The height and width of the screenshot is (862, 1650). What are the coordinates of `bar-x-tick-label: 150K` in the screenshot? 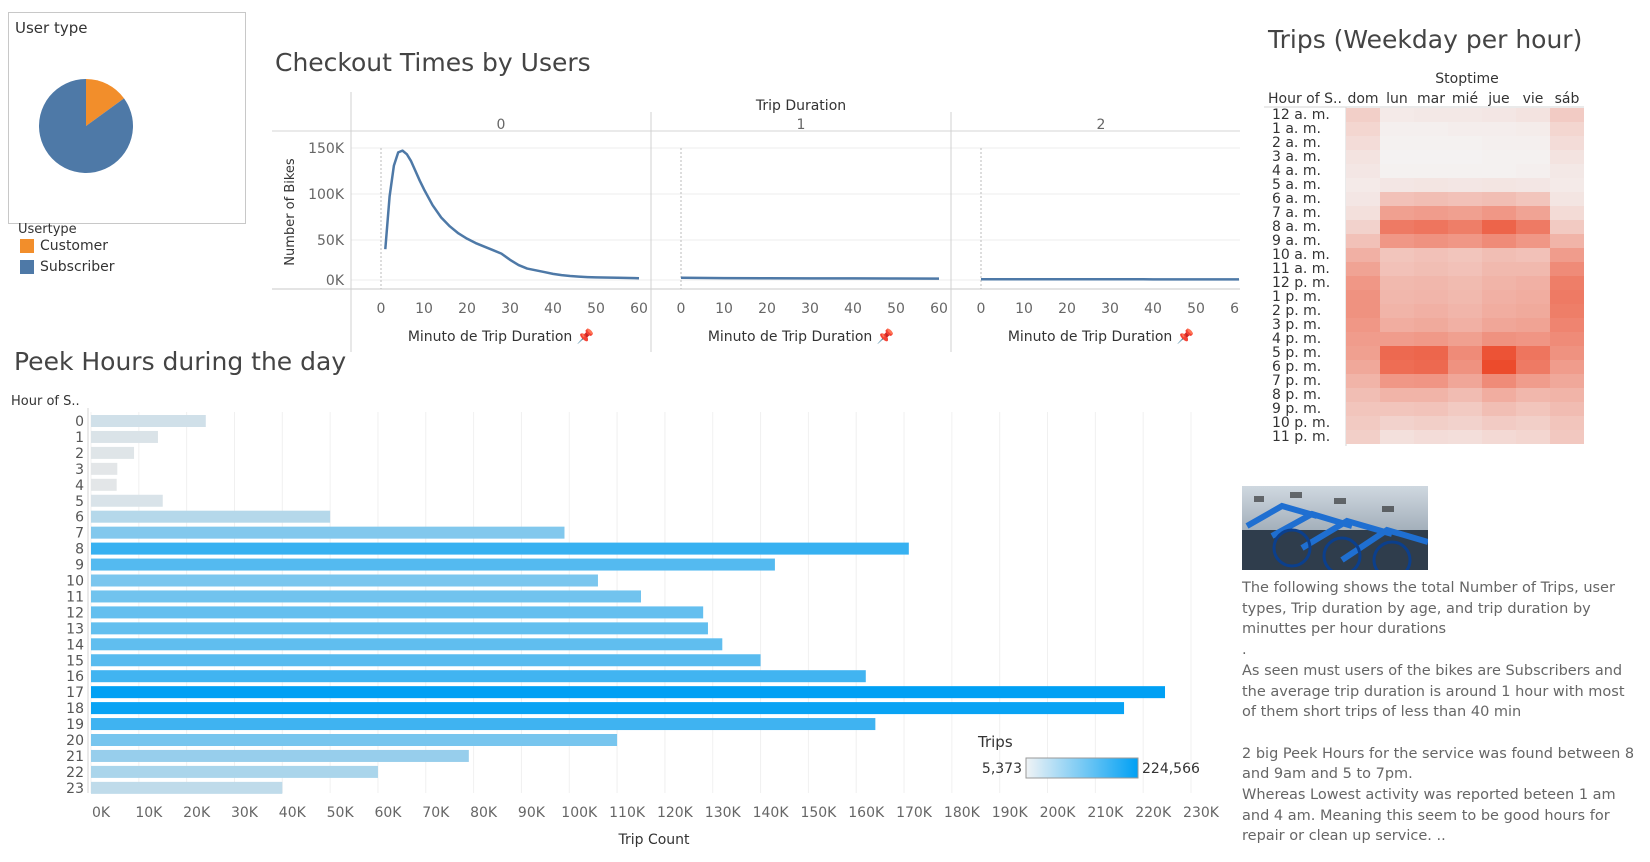 It's located at (818, 813).